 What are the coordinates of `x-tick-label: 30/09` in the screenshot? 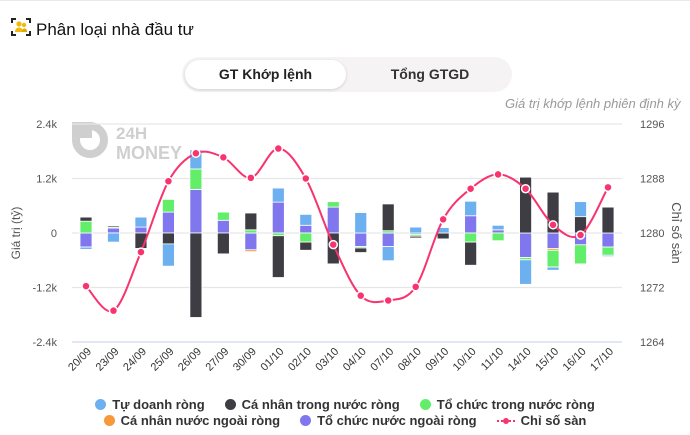 It's located at (245, 360).